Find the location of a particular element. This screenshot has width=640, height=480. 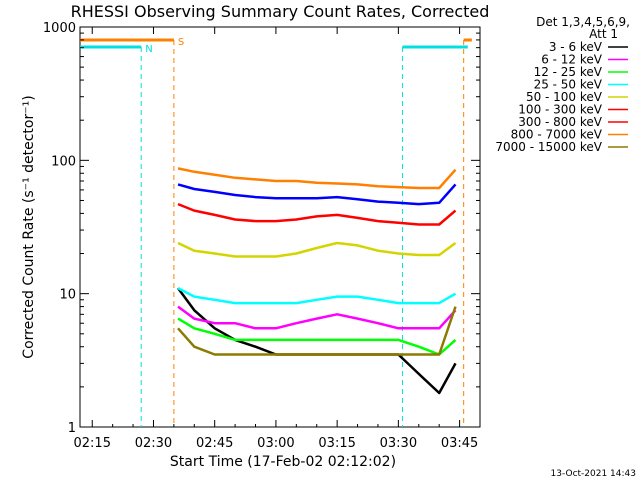

y-tick-label-1: 10 is located at coordinates (67, 295).